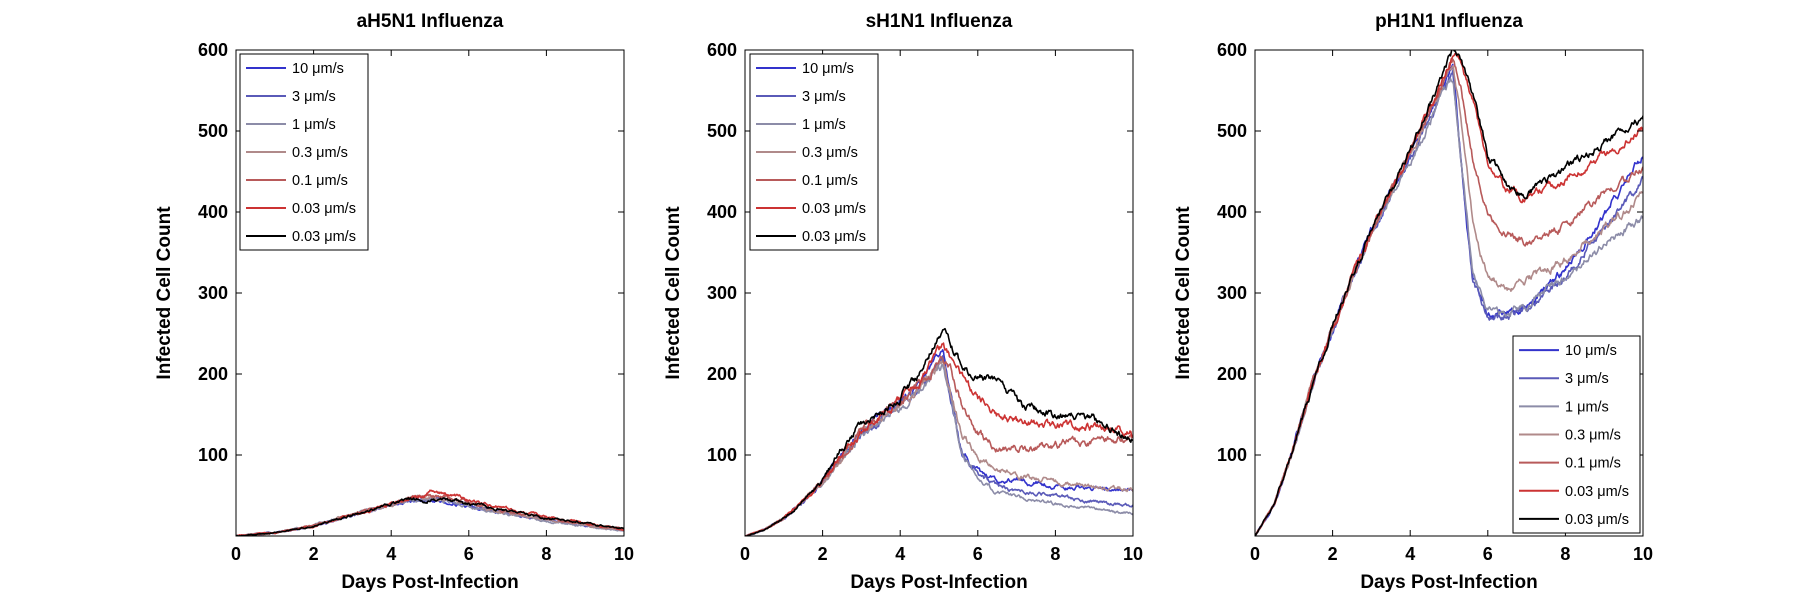 This screenshot has width=1801, height=600. What do you see at coordinates (1449, 21) in the screenshot?
I see `chart-title: pH1N1 Influenza` at bounding box center [1449, 21].